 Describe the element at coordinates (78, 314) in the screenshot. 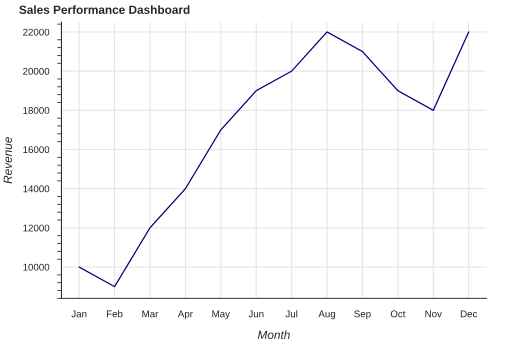

I see `x-tick-label: Jan` at that location.